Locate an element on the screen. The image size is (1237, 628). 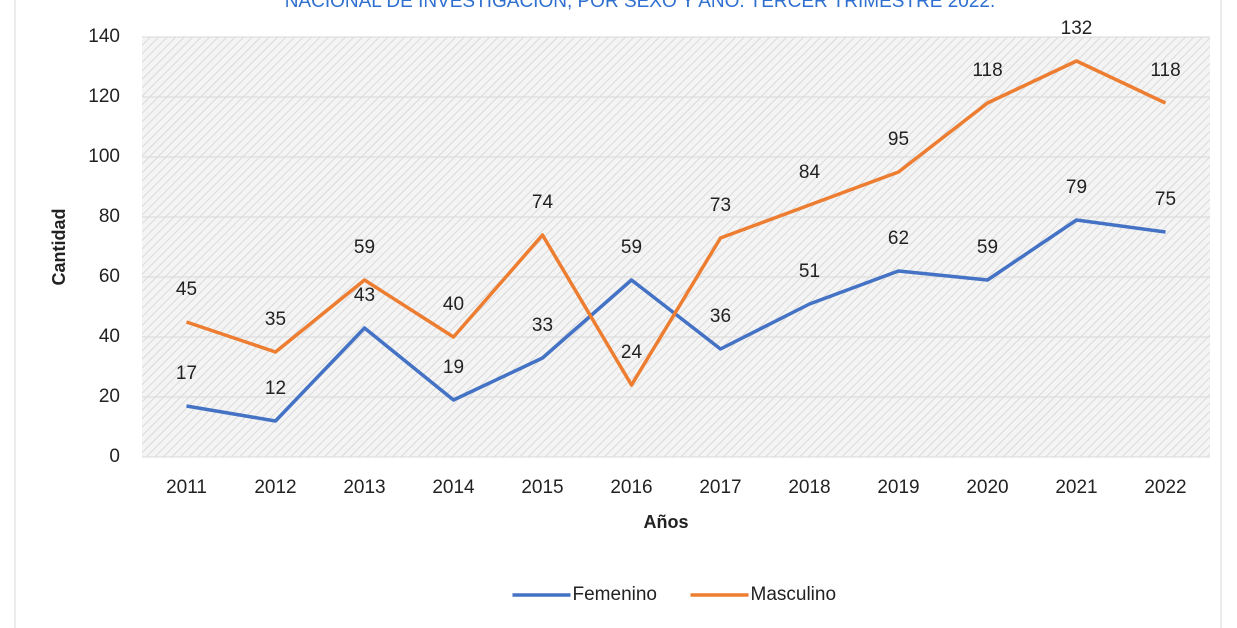
legend-label: Femenino is located at coordinates (615, 594).